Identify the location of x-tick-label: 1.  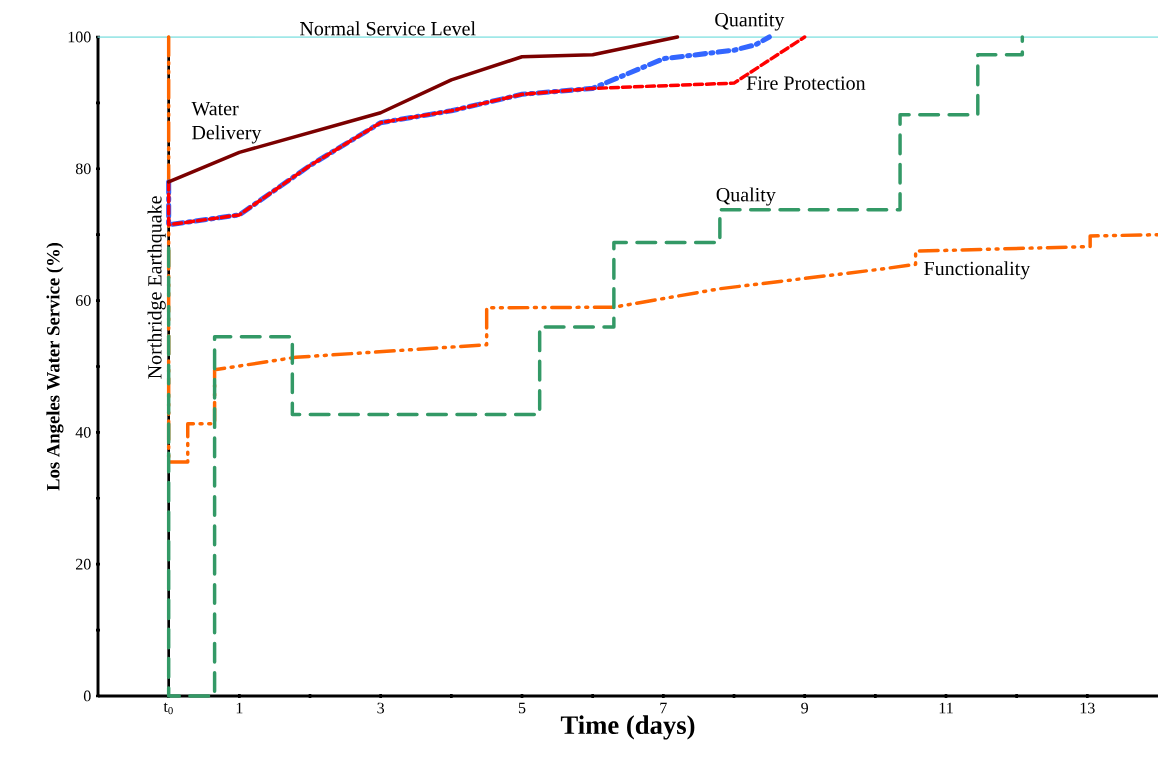
(239, 708).